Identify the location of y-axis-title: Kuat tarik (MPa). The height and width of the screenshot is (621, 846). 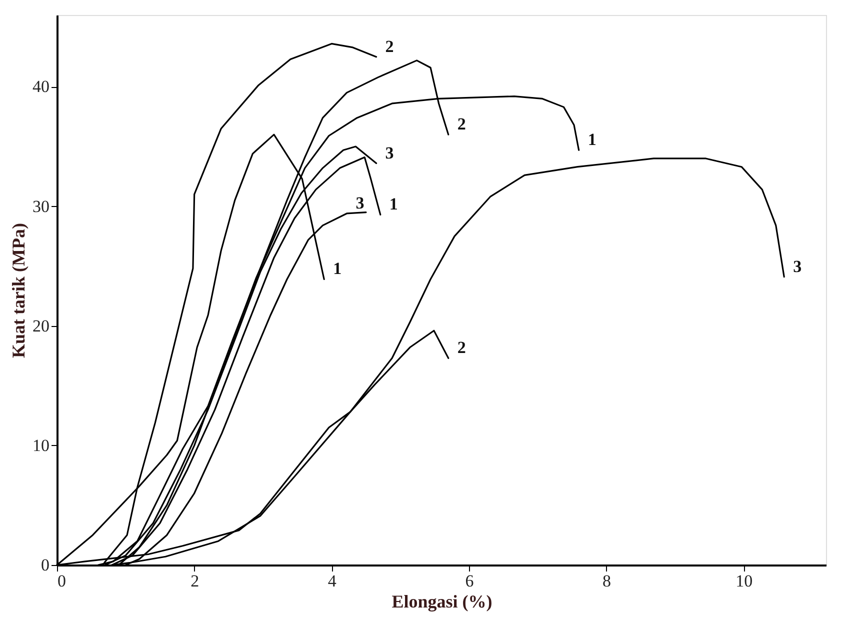
(18, 290).